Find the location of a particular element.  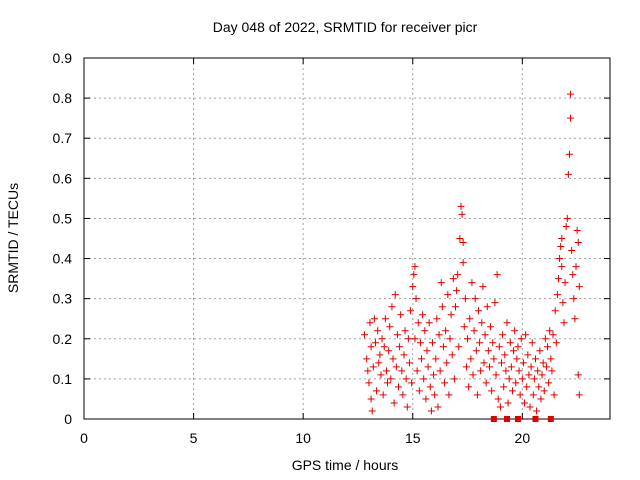

x-axis-label: GPS time / hours is located at coordinates (345, 465).